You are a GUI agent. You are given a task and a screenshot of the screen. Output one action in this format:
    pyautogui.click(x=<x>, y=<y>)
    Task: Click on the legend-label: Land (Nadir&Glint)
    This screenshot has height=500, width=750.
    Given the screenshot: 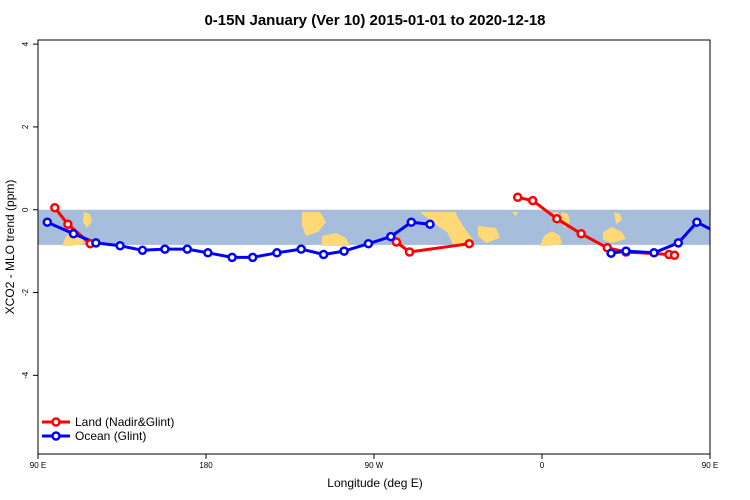 What is the action you would take?
    pyautogui.click(x=124, y=422)
    